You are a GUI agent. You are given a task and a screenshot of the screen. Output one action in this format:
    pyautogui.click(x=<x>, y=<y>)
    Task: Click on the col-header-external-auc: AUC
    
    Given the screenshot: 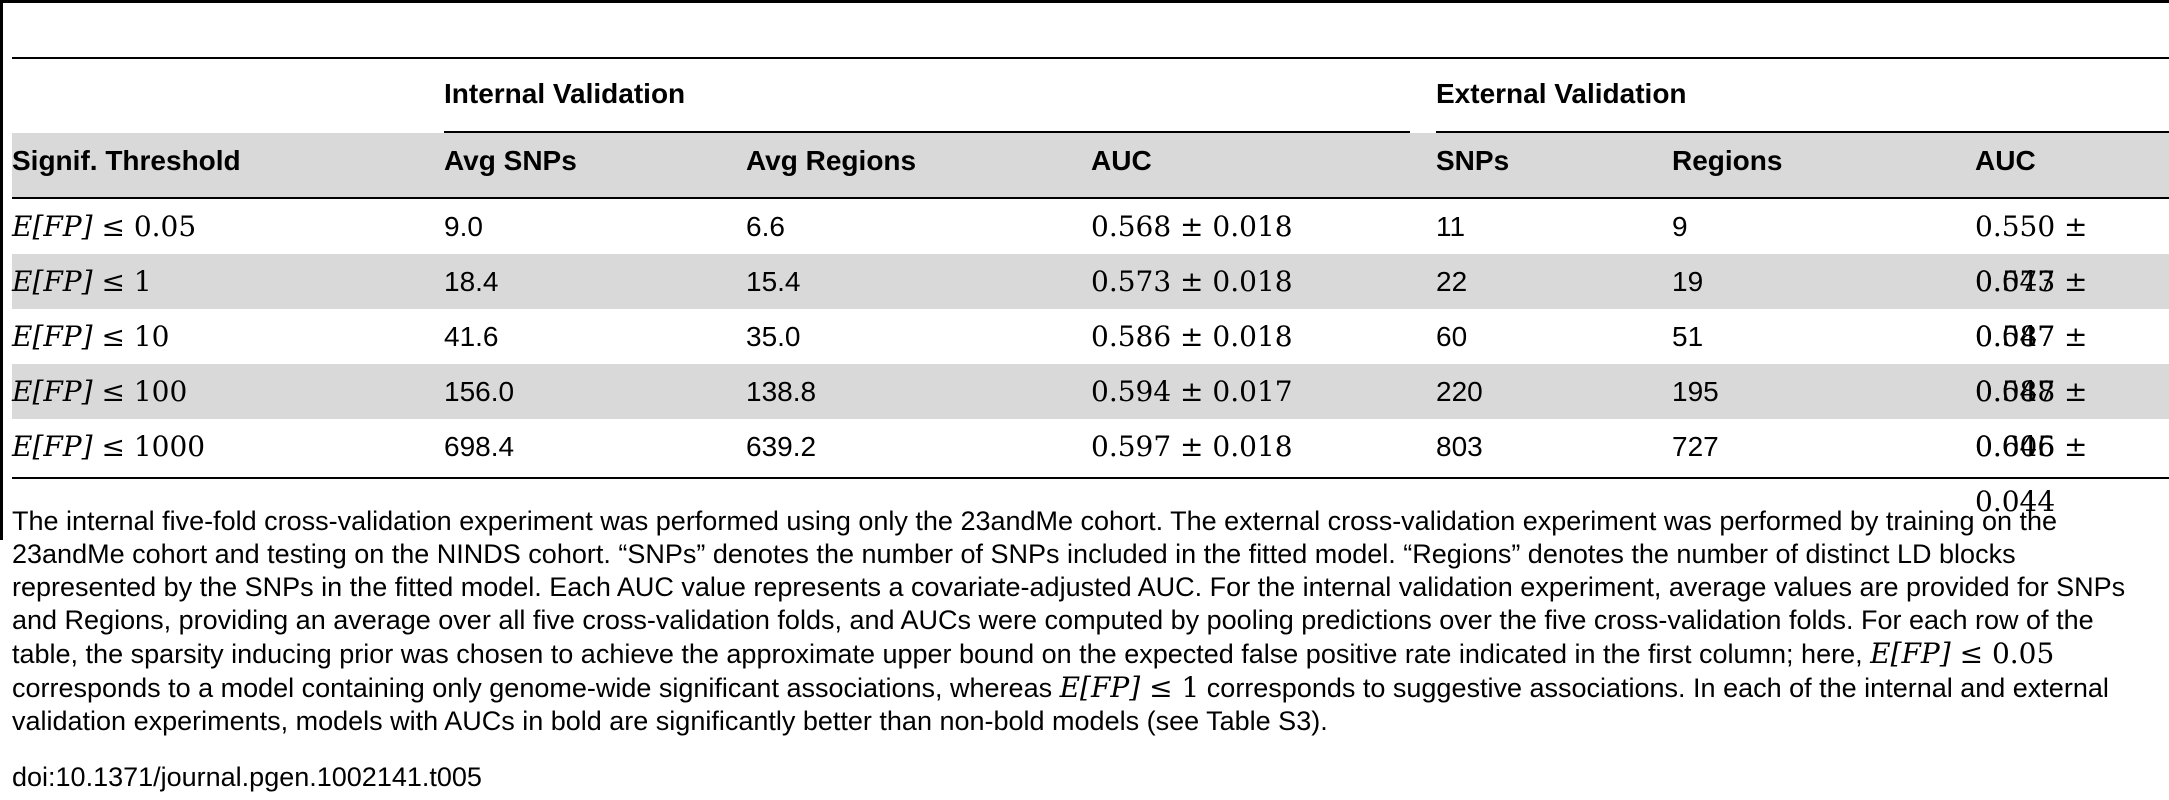 What is the action you would take?
    pyautogui.click(x=2005, y=160)
    